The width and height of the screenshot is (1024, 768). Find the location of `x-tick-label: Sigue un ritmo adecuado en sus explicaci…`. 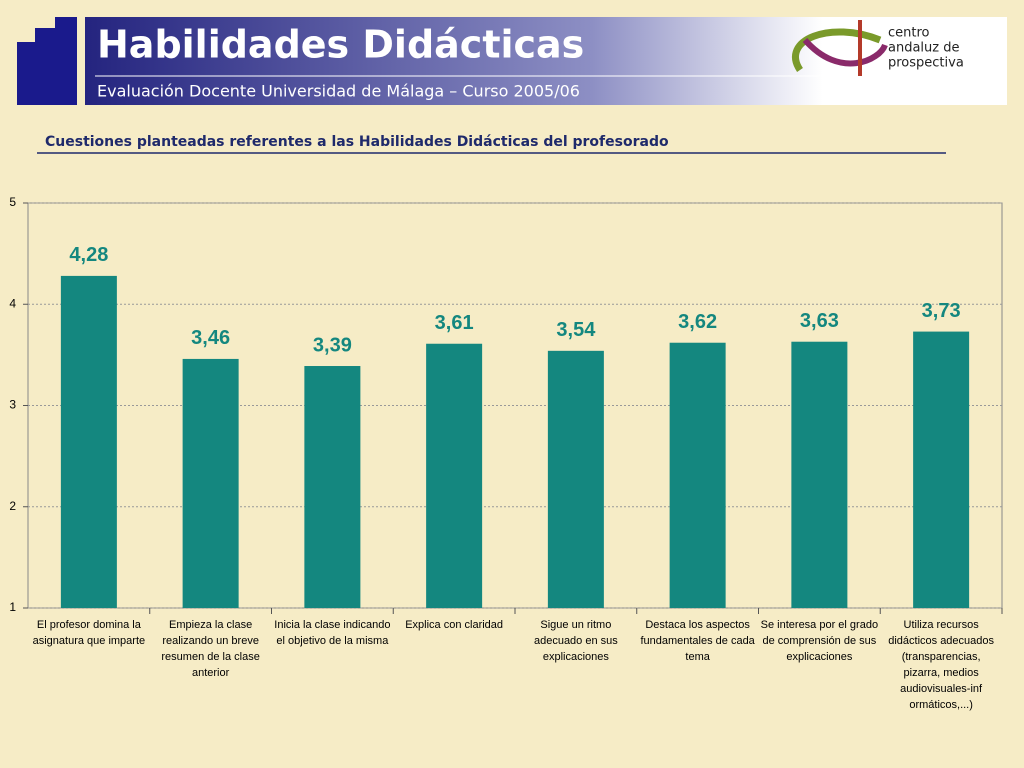

x-tick-label: Sigue un ritmo adecuado en sus explicaci… is located at coordinates (575, 641).